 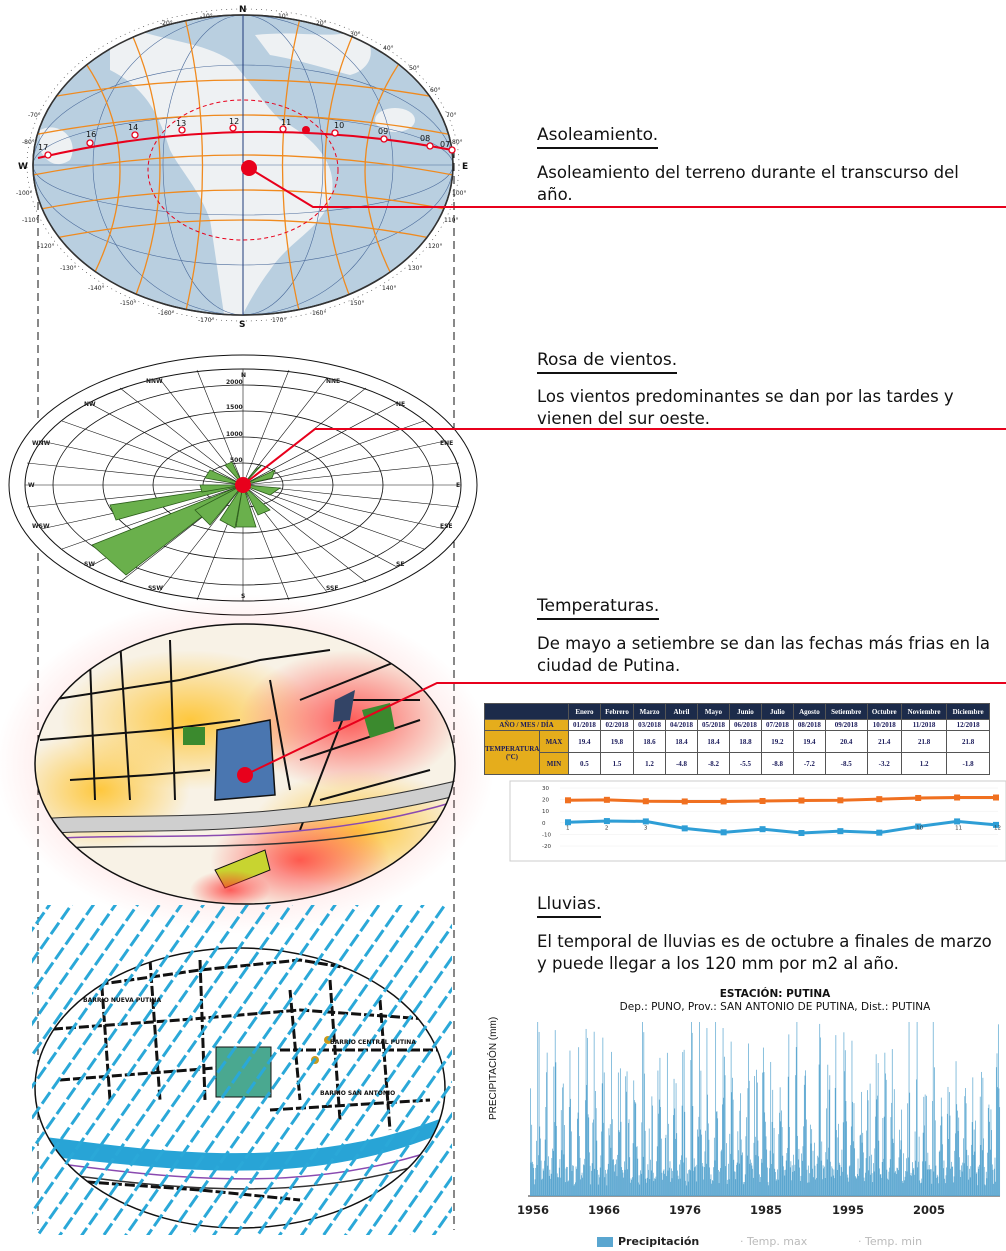 I want to click on svg-text: N, so click(x=243, y=10).